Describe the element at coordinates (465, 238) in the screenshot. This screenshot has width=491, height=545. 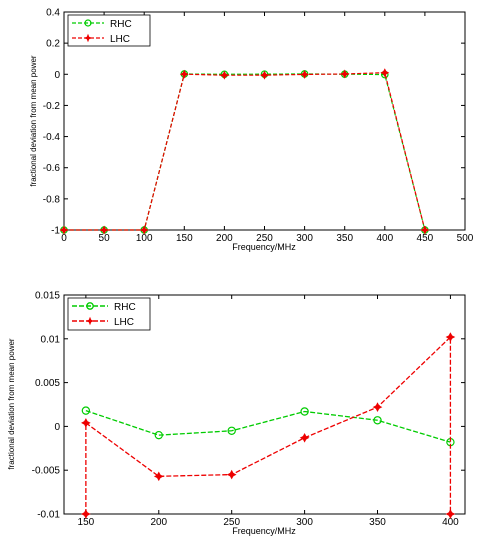
I see `x-tick-label: 500` at that location.